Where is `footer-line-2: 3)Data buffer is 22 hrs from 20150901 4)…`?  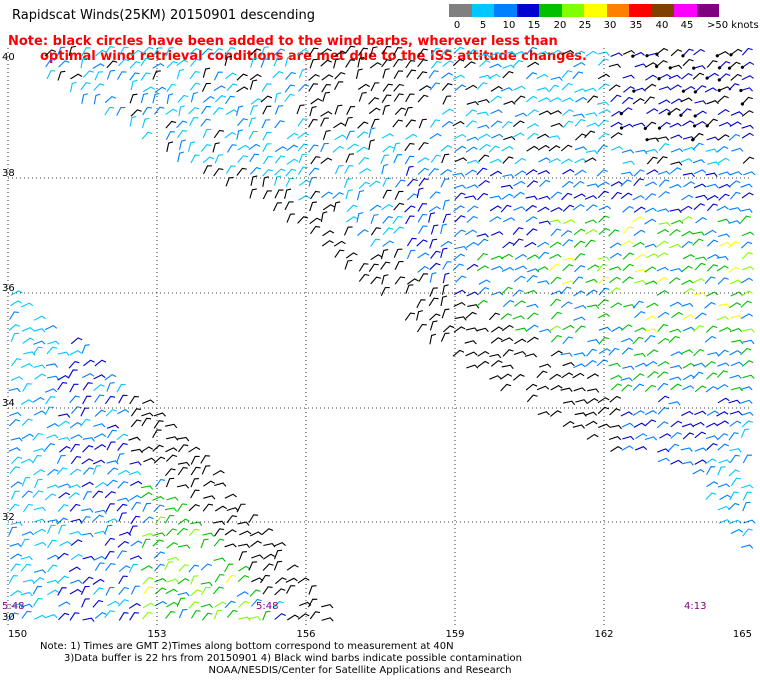 footer-line-2: 3)Data buffer is 22 hrs from 20150901 4)… is located at coordinates (293, 658).